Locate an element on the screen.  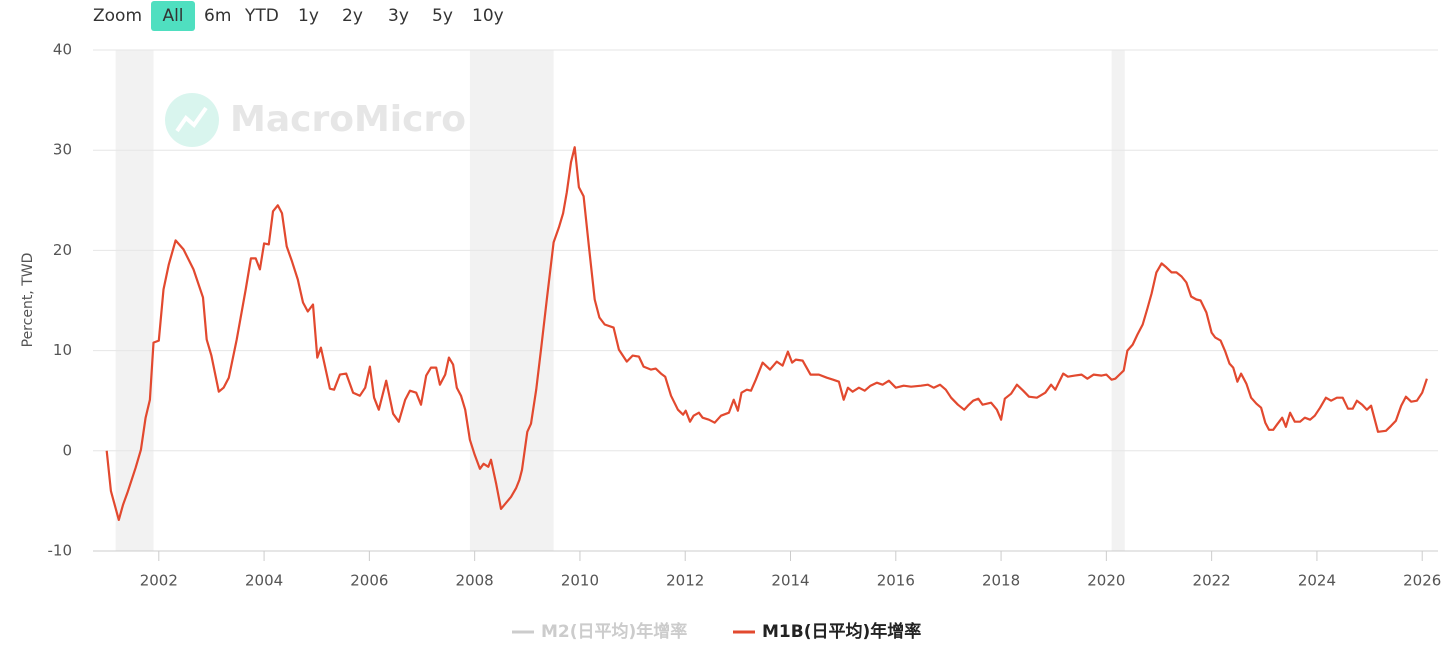
range-button-label: 10y is located at coordinates (488, 16).